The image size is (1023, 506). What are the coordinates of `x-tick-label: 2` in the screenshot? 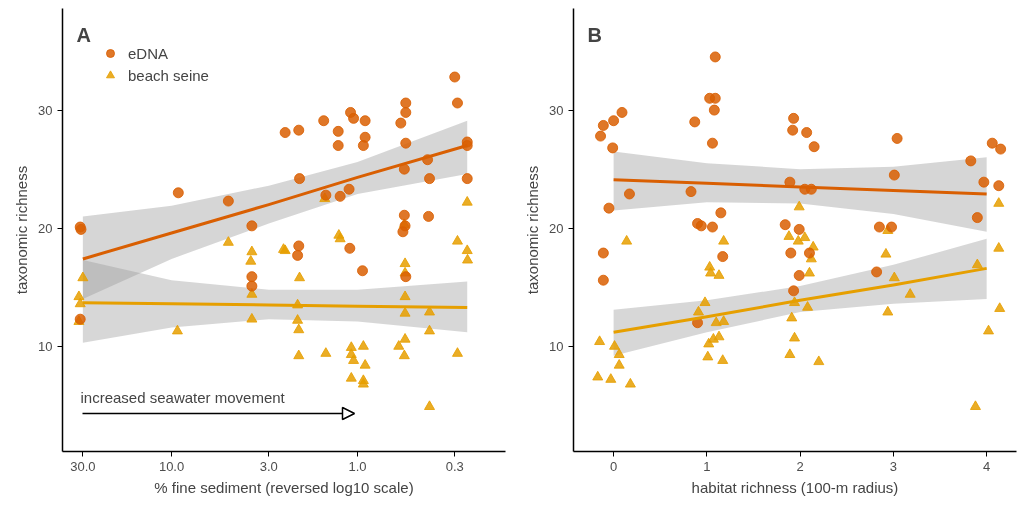 It's located at (800, 466).